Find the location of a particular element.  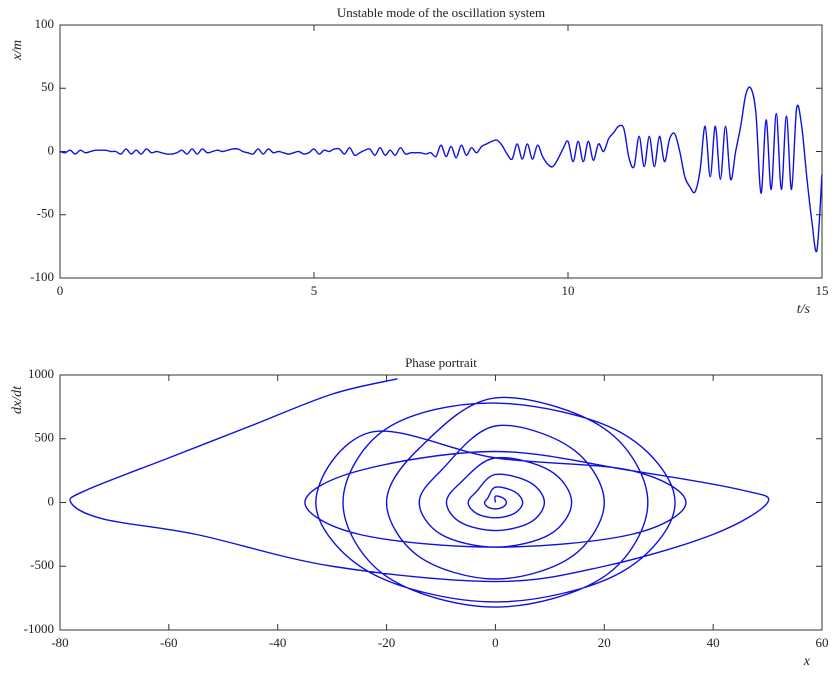

y-tick-label: -500 is located at coordinates (42, 564).